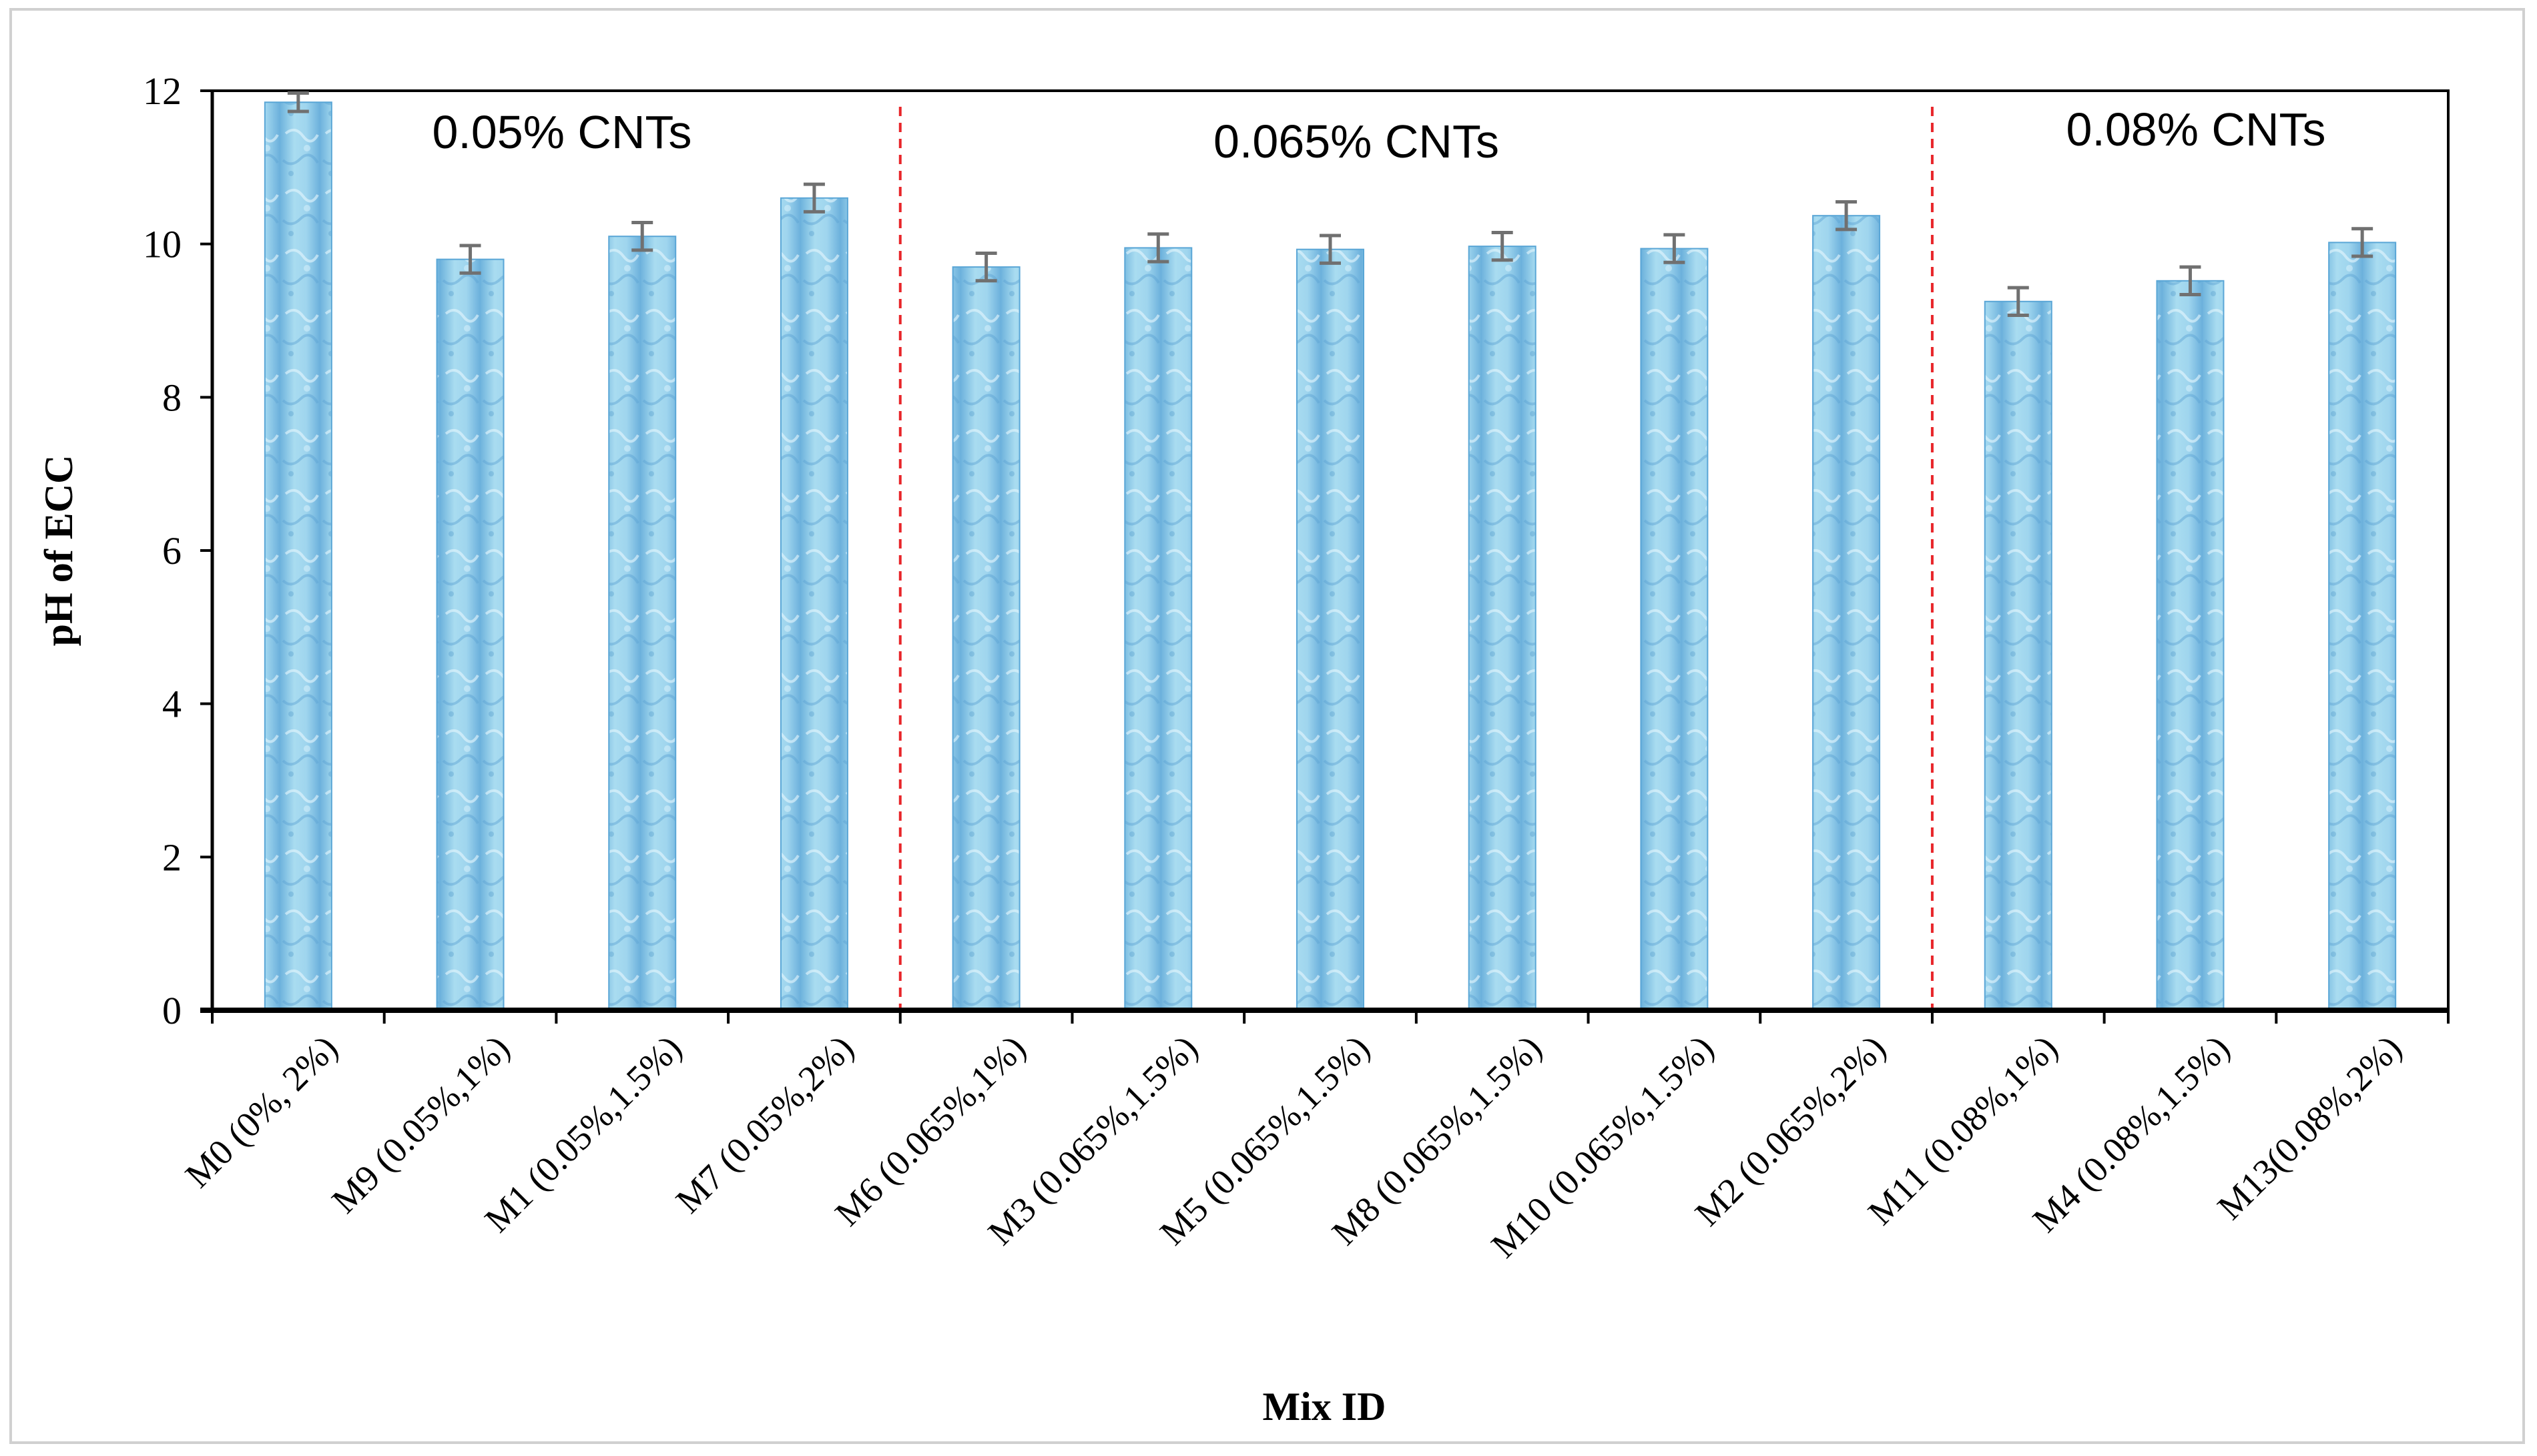 The height and width of the screenshot is (1456, 2537). Describe the element at coordinates (420, 1124) in the screenshot. I see `x-tick-label-m9-0-05-1: M9 (0.05%,1%)` at that location.